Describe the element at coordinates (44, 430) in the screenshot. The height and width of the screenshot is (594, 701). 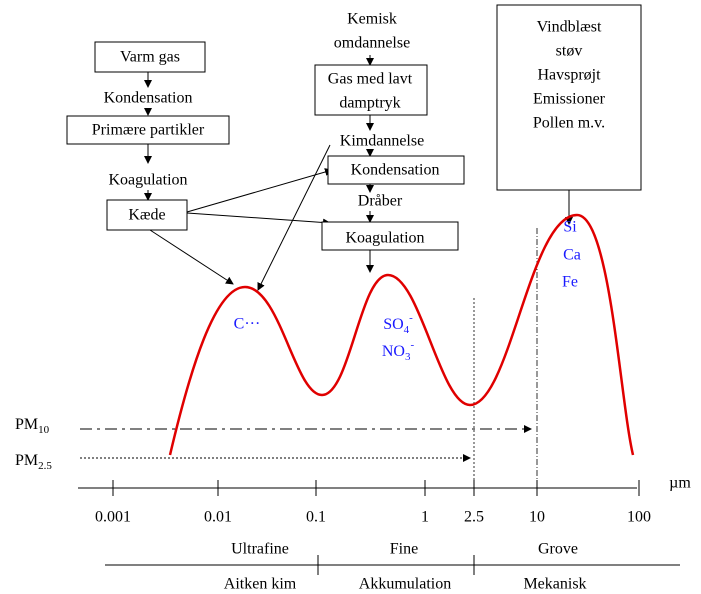
I see `pm-label-sub: 10` at that location.